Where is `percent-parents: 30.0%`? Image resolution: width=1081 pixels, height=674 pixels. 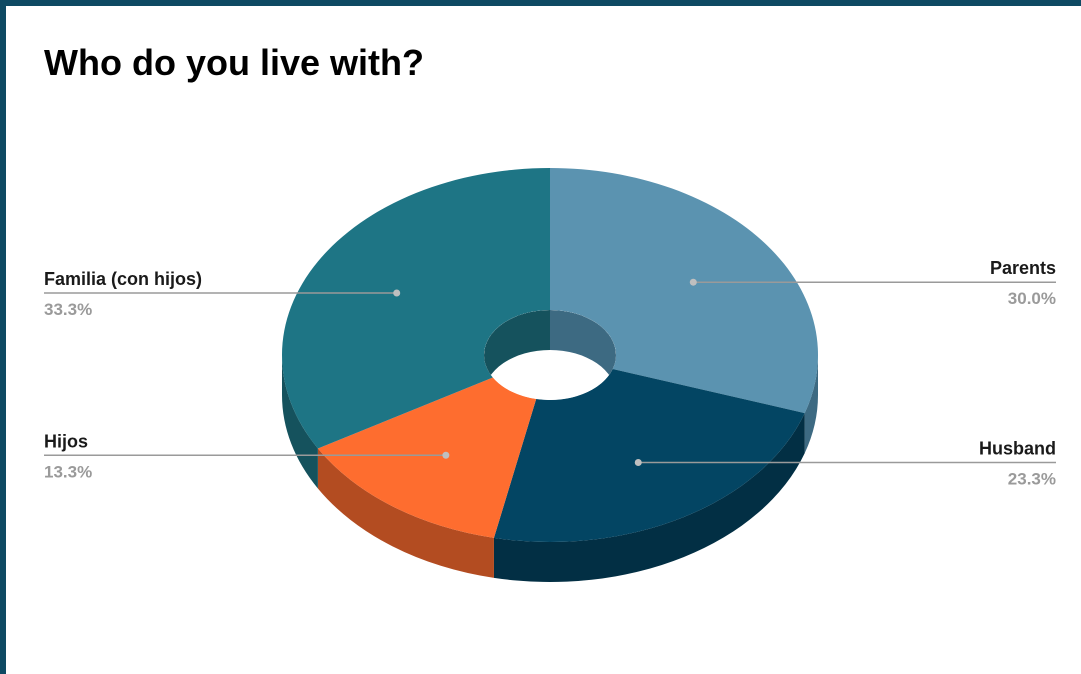
percent-parents: 30.0% is located at coordinates (1032, 298).